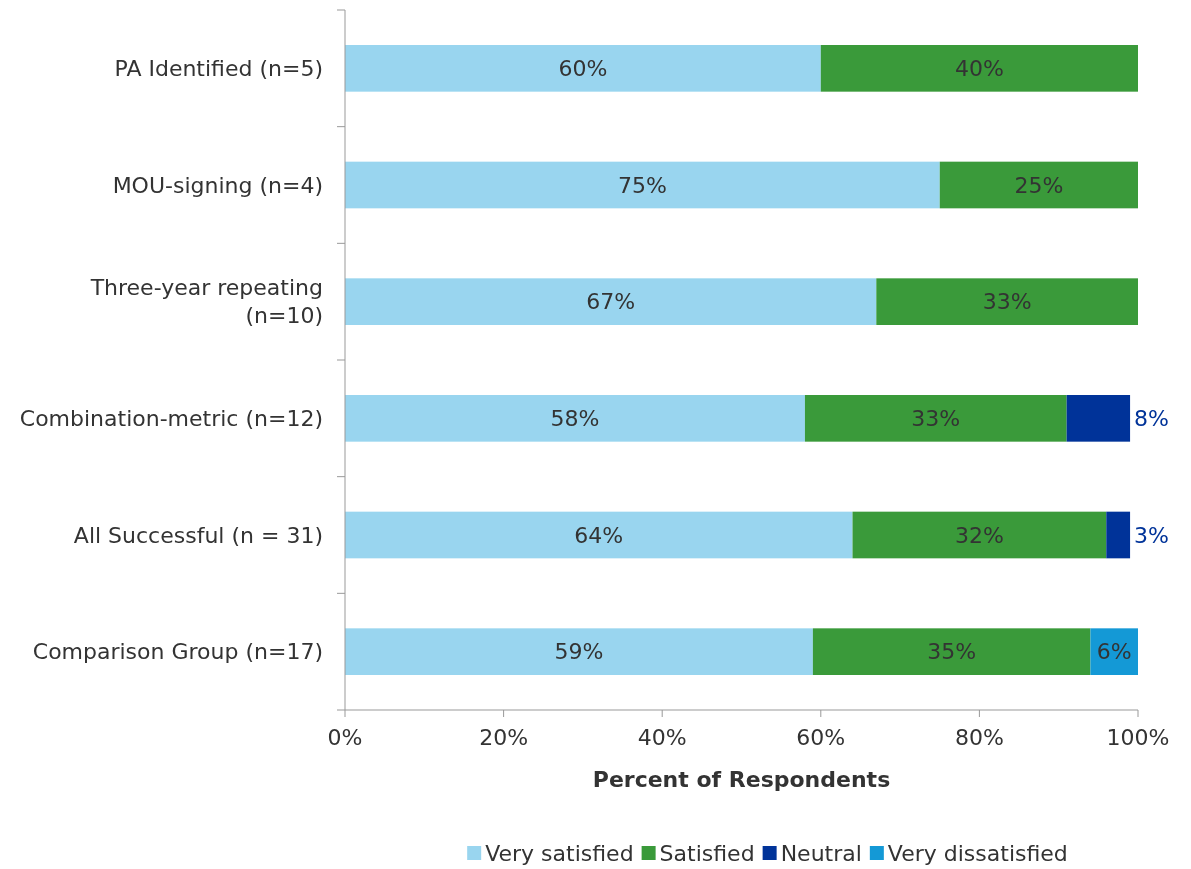 This screenshot has width=1191, height=869. Describe the element at coordinates (345, 737) in the screenshot. I see `x-tick-label: 0%` at that location.